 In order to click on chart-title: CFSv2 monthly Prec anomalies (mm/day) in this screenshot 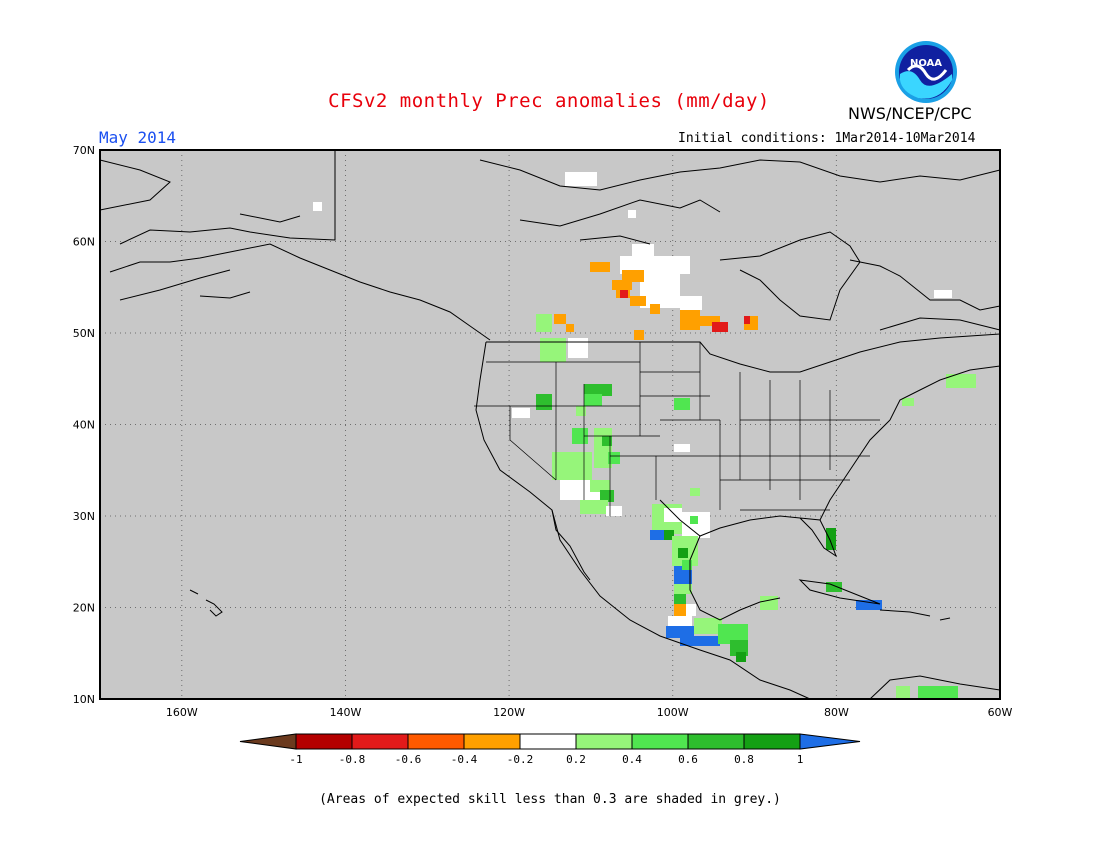, I will do `click(549, 101)`.